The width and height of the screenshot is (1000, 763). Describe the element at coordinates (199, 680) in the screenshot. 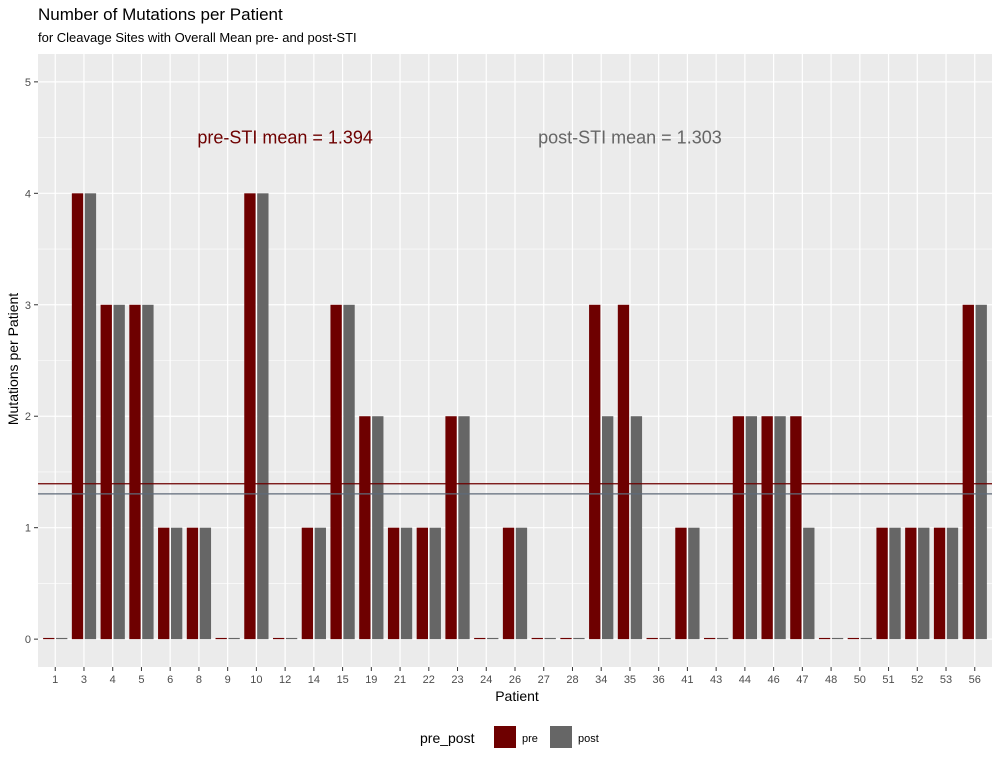

I see `x-tick-label: 8` at that location.